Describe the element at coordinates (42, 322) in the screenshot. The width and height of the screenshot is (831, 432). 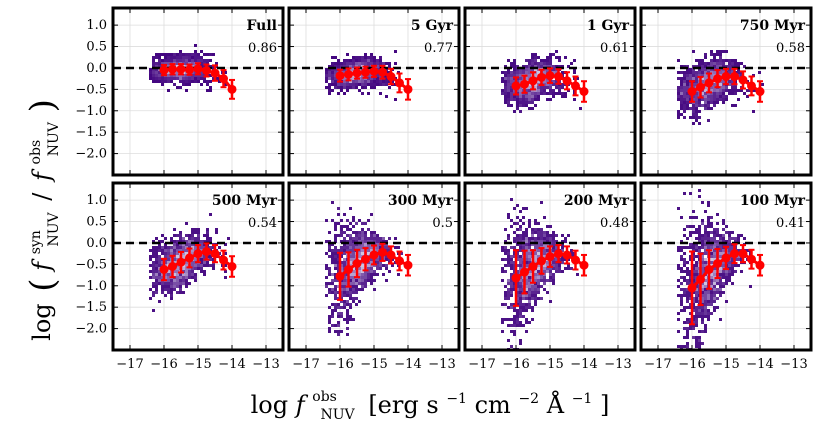
I see `ylabel-log: log` at that location.